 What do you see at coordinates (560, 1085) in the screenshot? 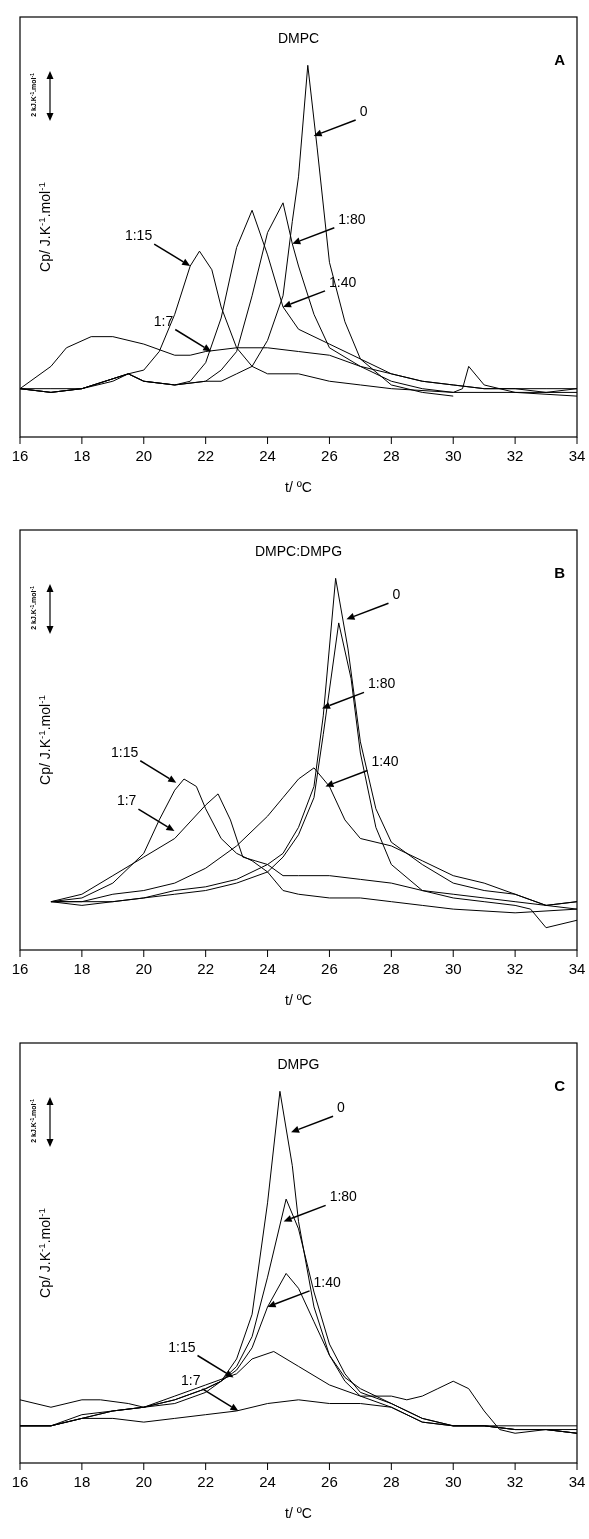
I see `annotation: C` at bounding box center [560, 1085].